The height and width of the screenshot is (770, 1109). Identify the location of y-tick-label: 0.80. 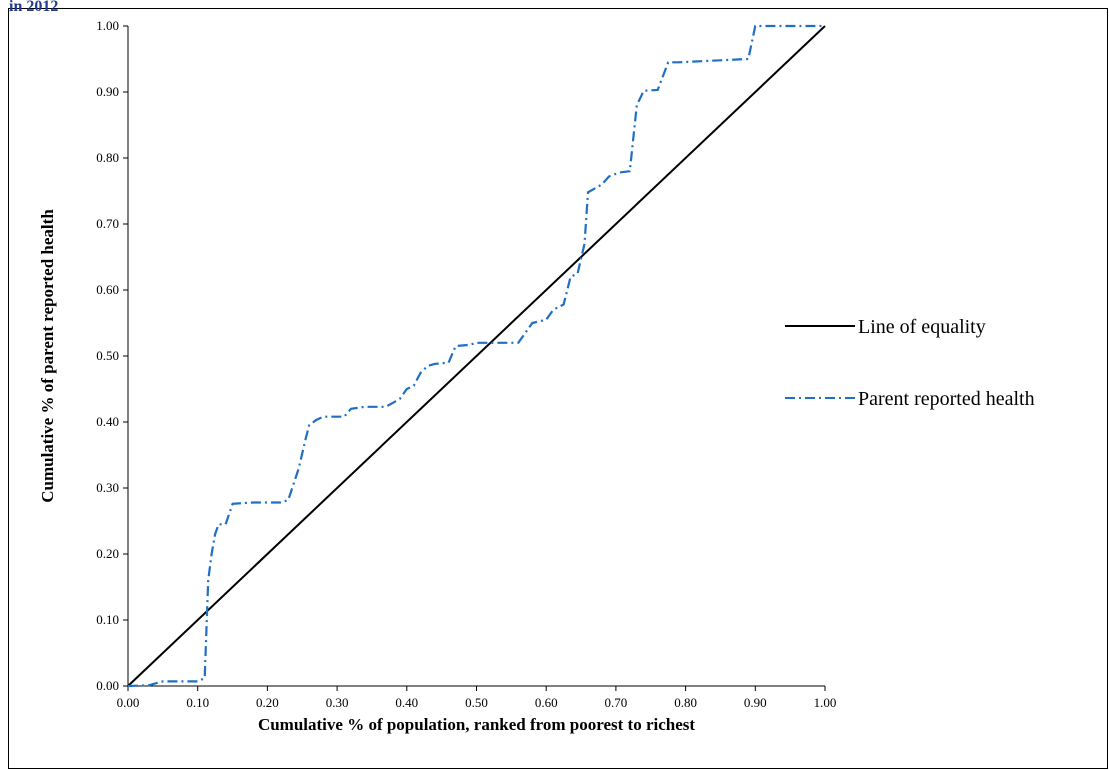
(107, 157).